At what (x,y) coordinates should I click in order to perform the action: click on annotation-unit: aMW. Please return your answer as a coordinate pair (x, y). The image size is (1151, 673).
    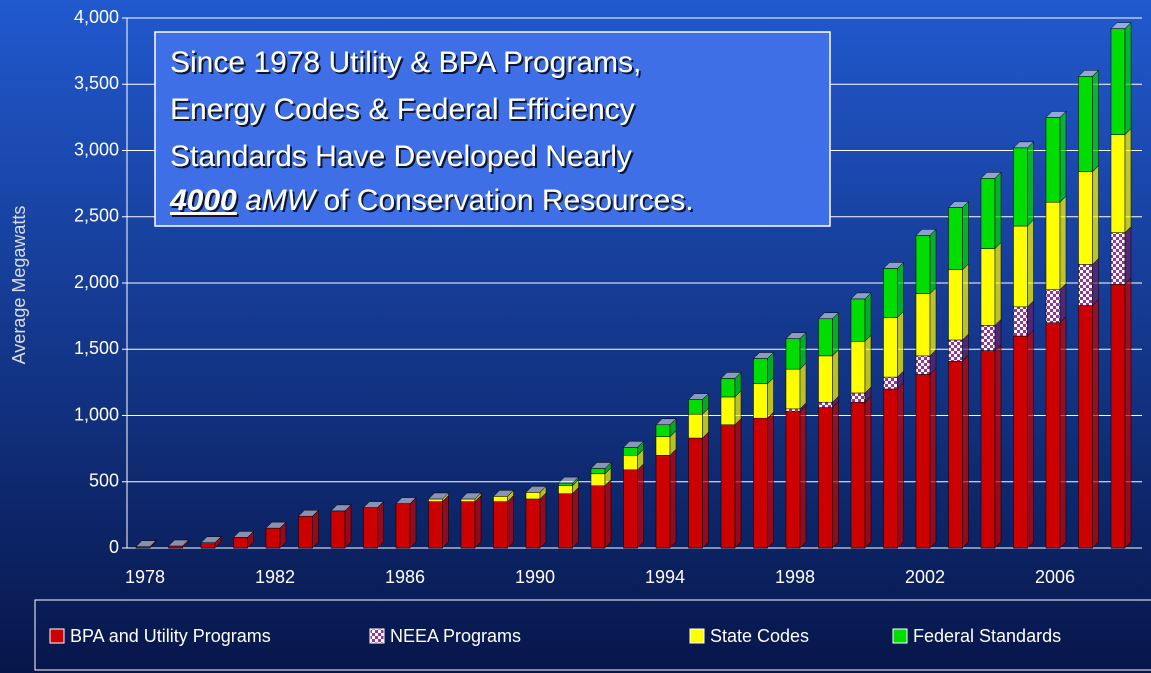
    Looking at the image, I should click on (281, 200).